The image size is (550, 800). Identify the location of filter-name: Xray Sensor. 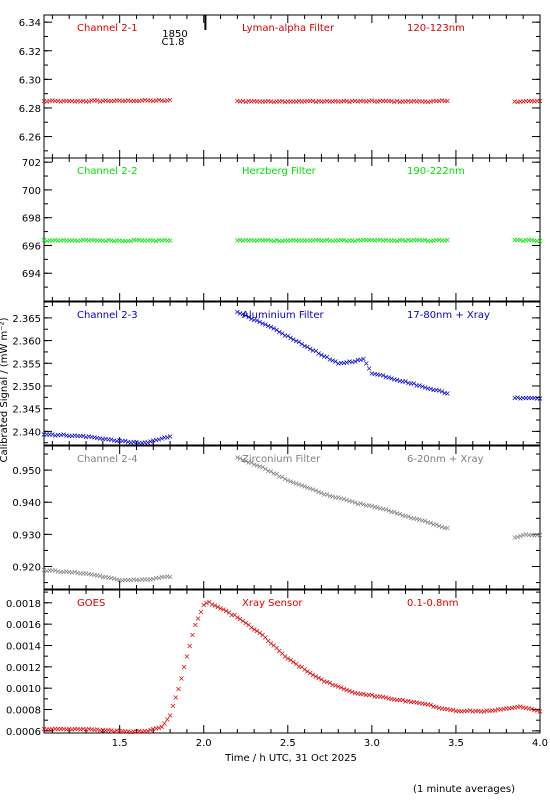
(272, 603).